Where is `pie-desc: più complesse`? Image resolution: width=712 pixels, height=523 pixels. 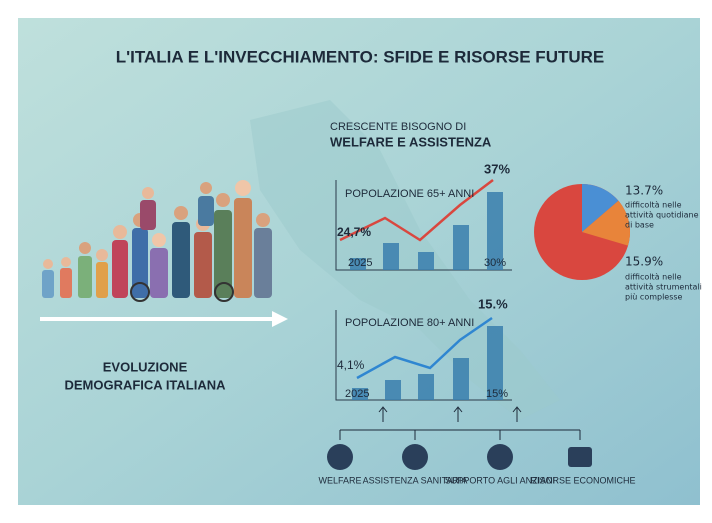
pie-desc: più complesse is located at coordinates (654, 297).